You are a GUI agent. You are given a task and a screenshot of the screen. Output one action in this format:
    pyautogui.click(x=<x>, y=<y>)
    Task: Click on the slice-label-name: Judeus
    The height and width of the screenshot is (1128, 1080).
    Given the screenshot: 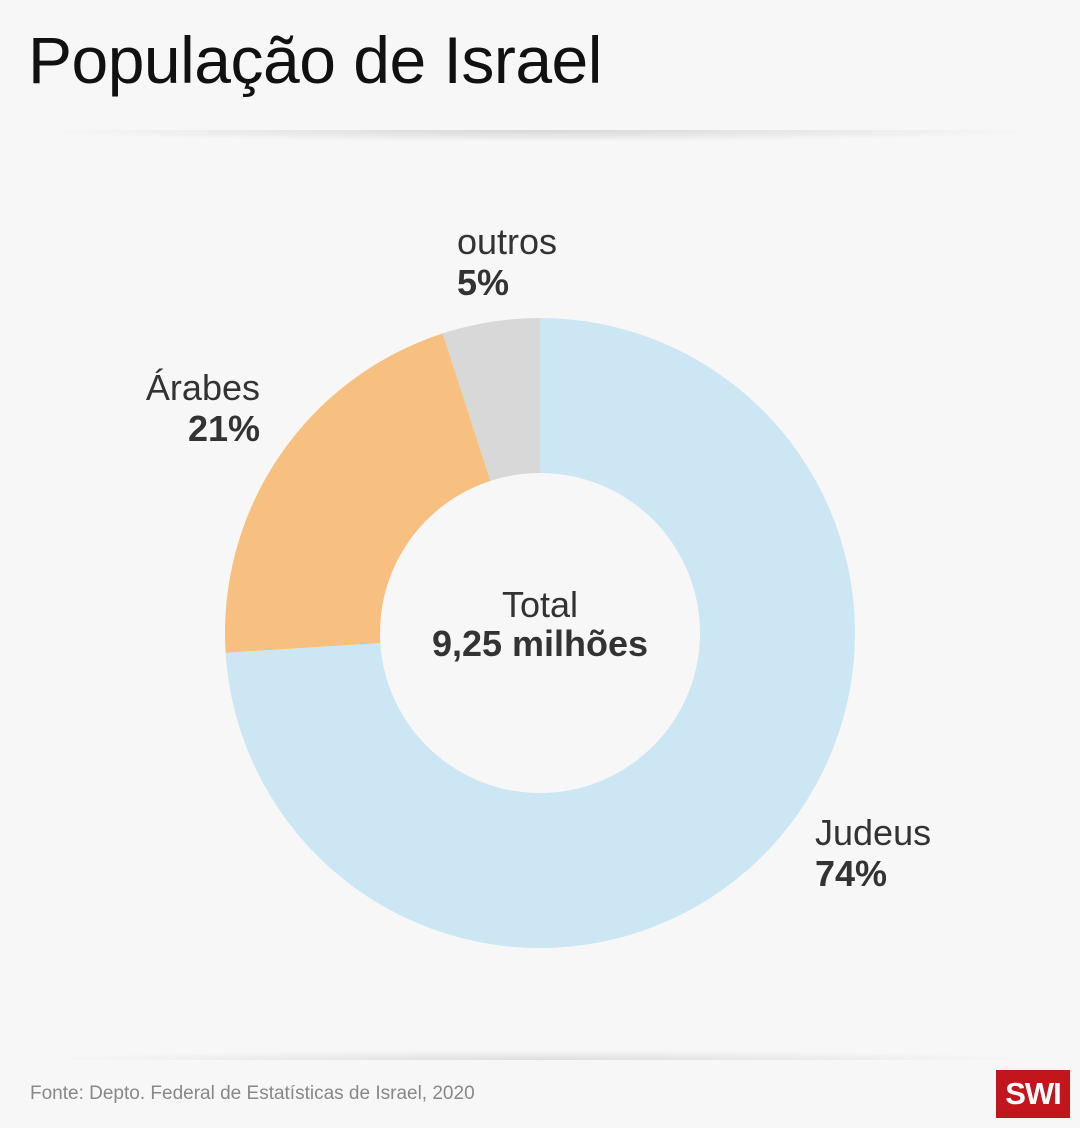 What is the action you would take?
    pyautogui.click(x=873, y=832)
    